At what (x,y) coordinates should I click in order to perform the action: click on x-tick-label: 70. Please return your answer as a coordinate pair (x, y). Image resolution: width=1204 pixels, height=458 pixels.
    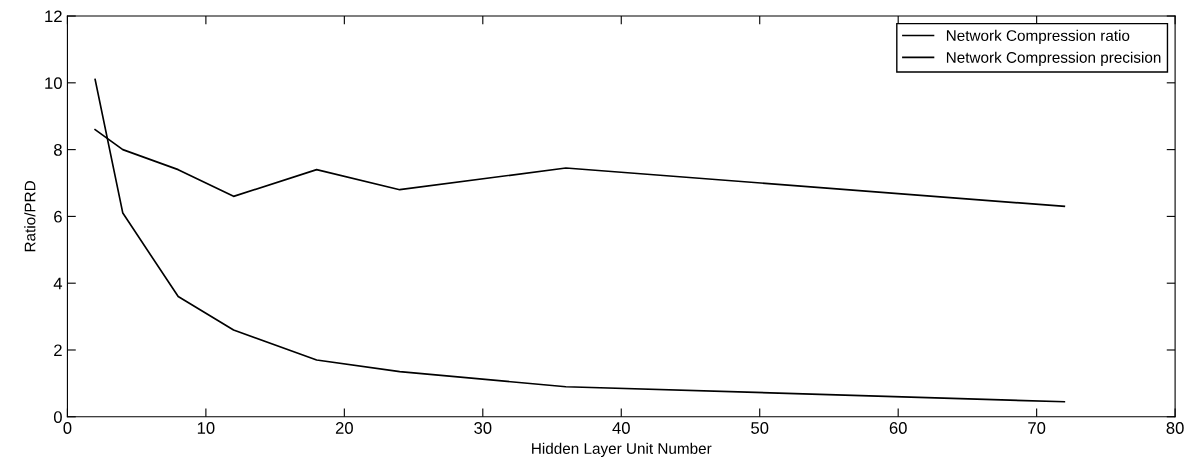
    Looking at the image, I should click on (1037, 428).